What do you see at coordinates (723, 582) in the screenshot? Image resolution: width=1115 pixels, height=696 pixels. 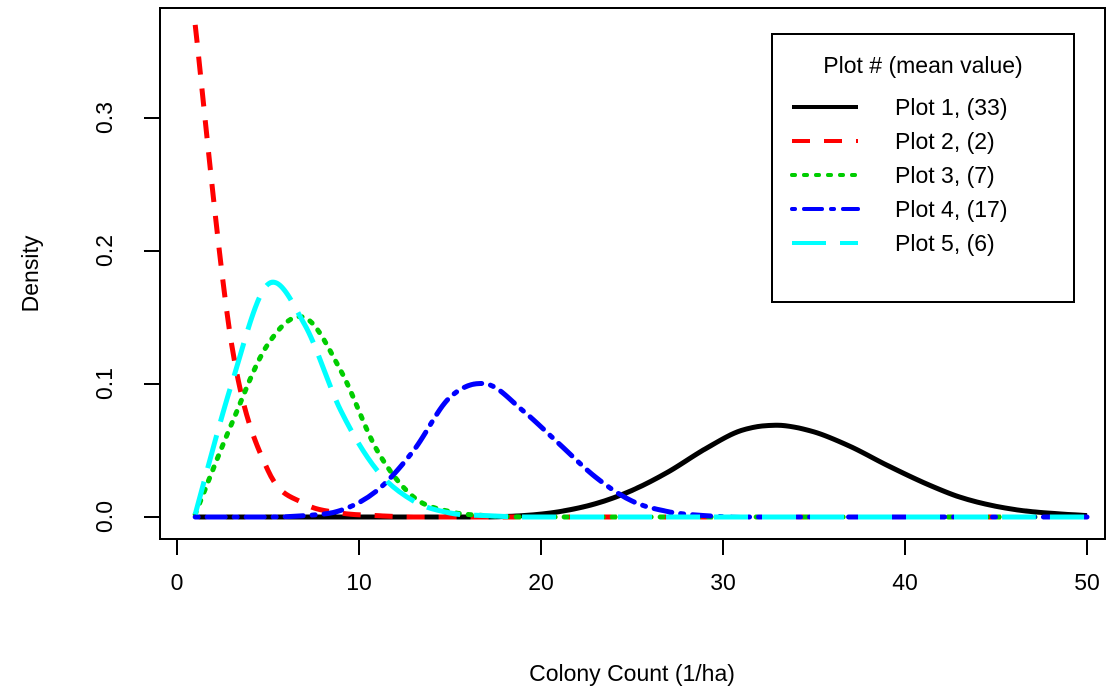 I see `x-tick-label: 30` at bounding box center [723, 582].